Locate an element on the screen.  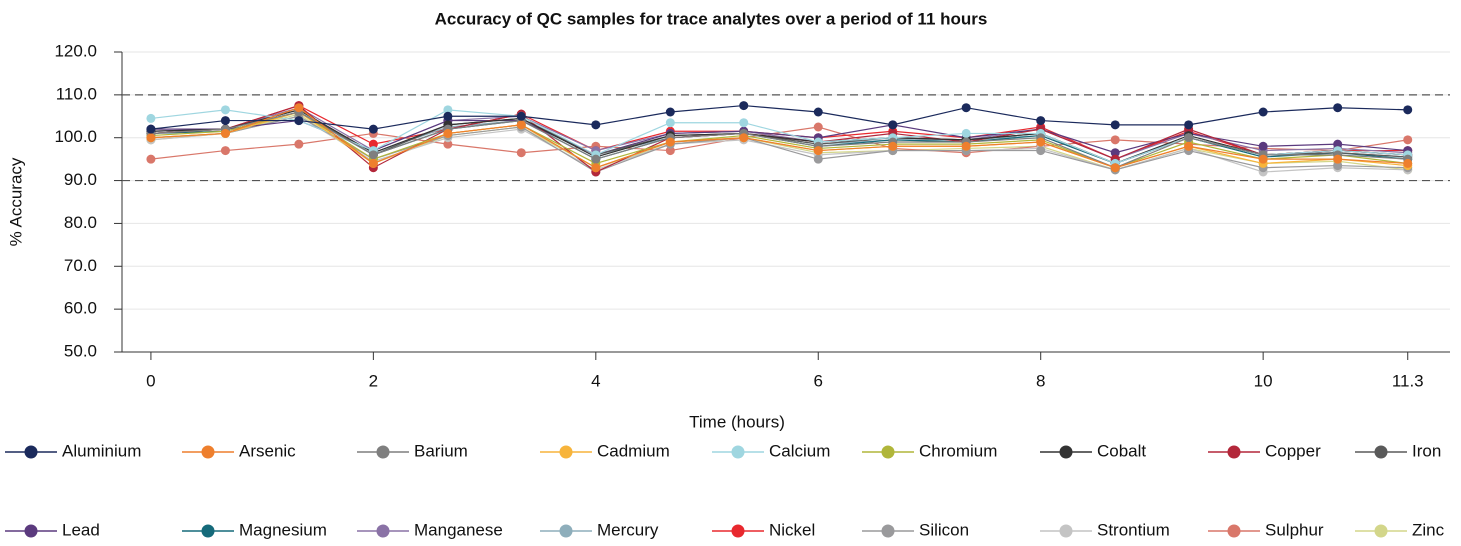
legend-item: Cobalt is located at coordinates (1093, 450).